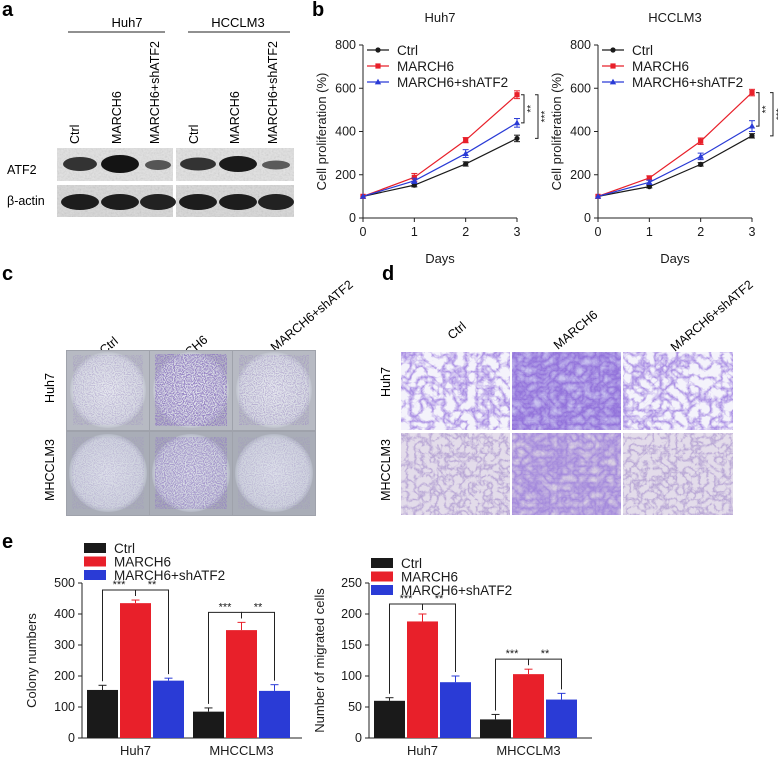 This screenshot has height=760, width=778. Describe the element at coordinates (241, 750) in the screenshot. I see `x-tick-label: MHCCLM3` at that location.